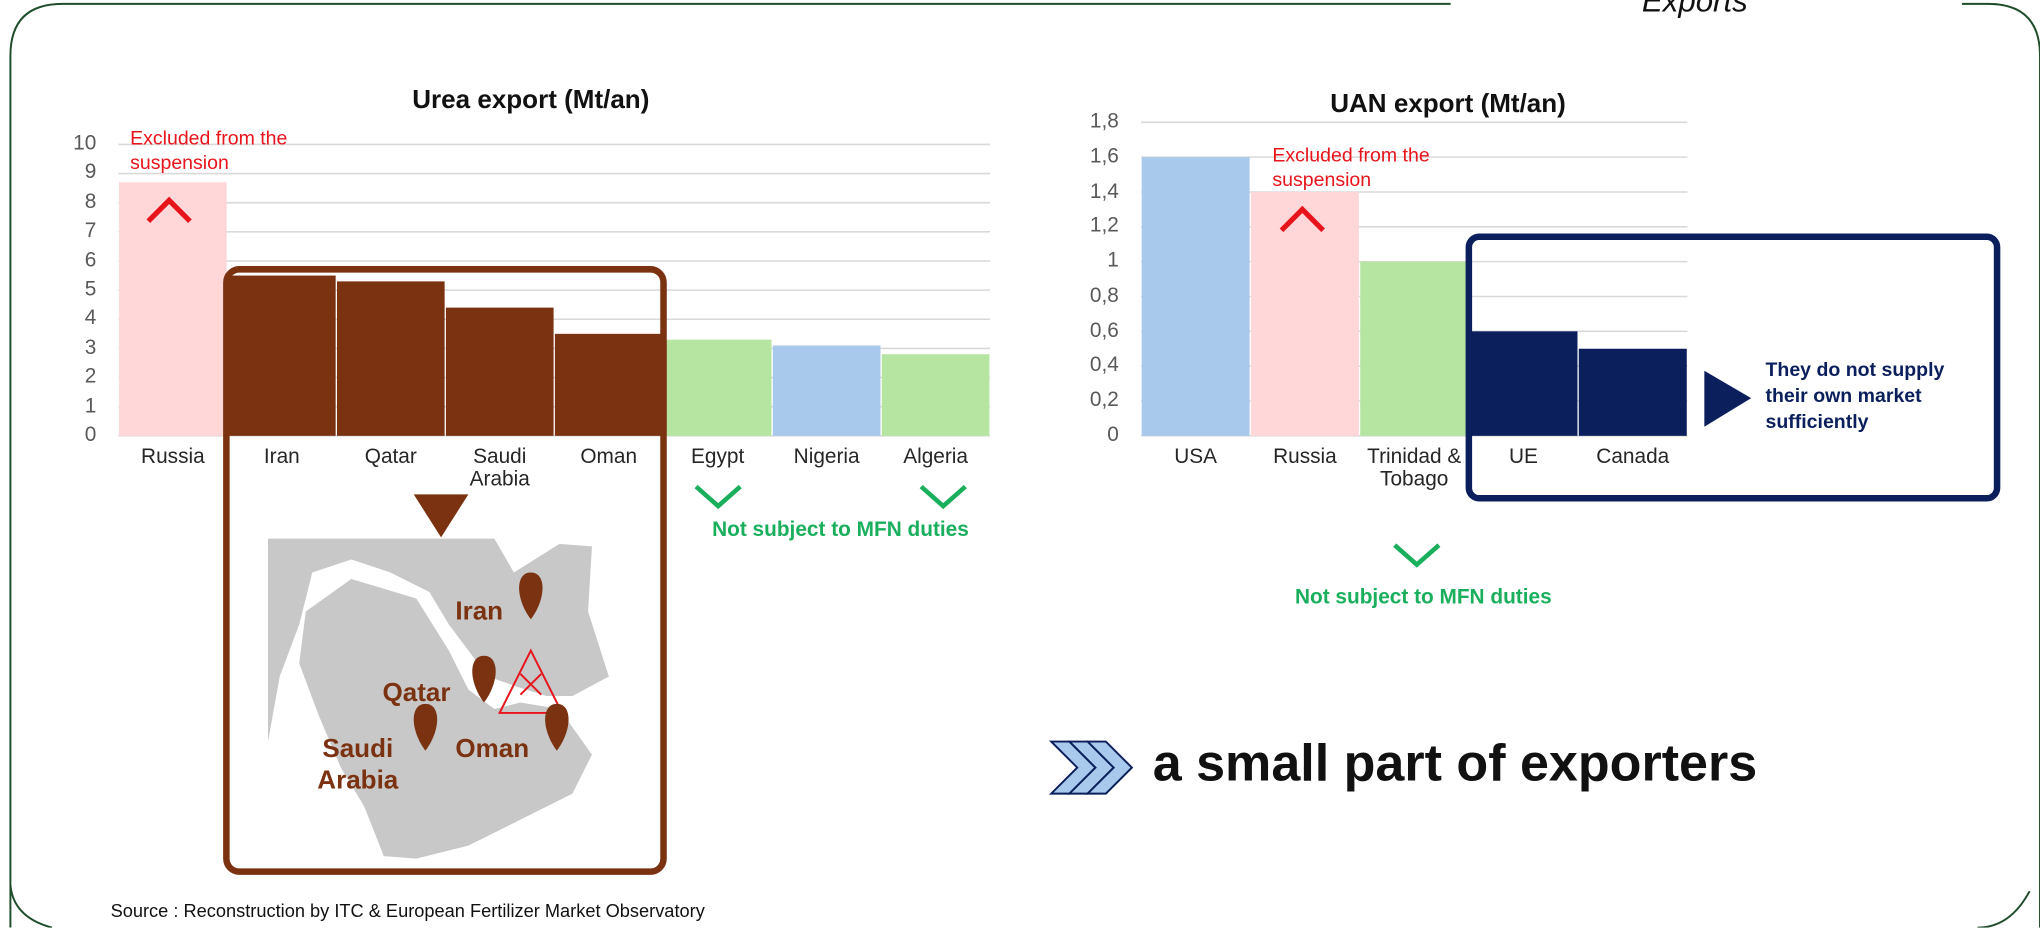 The height and width of the screenshot is (928, 2040). What do you see at coordinates (358, 765) in the screenshot?
I see `map-label: Saudi Arabia` at bounding box center [358, 765].